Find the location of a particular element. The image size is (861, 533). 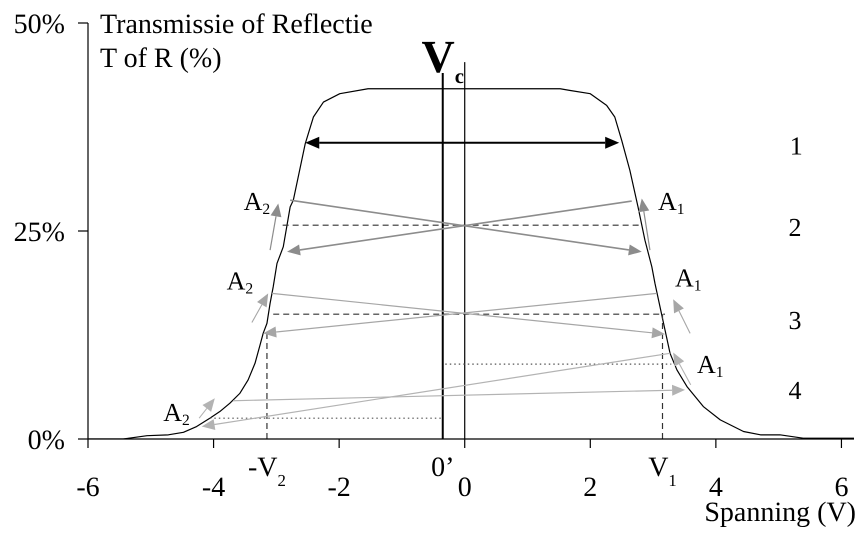

ref-line-label: V$_{c}$ is located at coordinates (443, 59).